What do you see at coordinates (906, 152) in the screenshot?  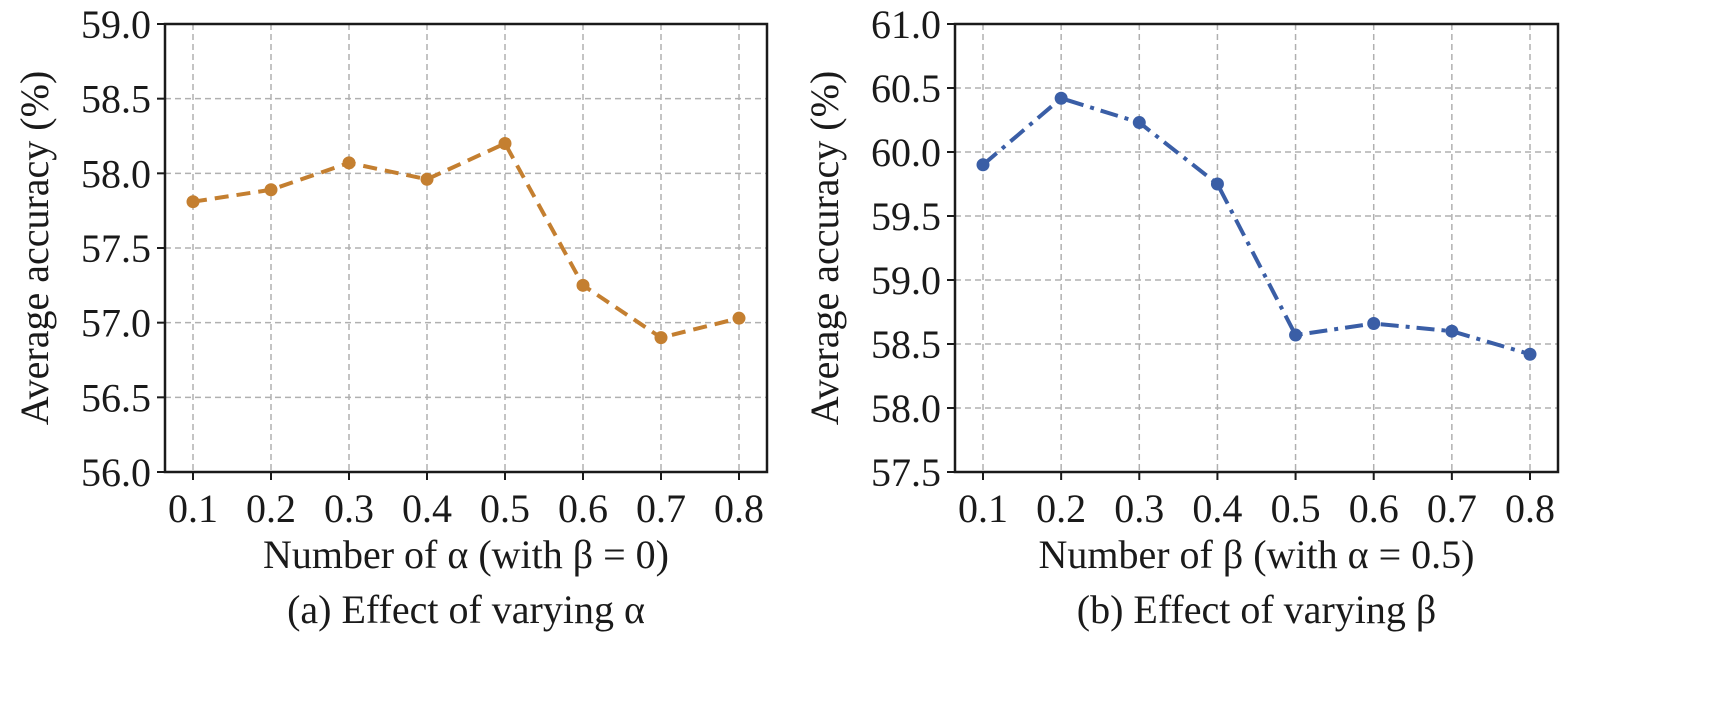 I see `y-tick-label: 60.0` at bounding box center [906, 152].